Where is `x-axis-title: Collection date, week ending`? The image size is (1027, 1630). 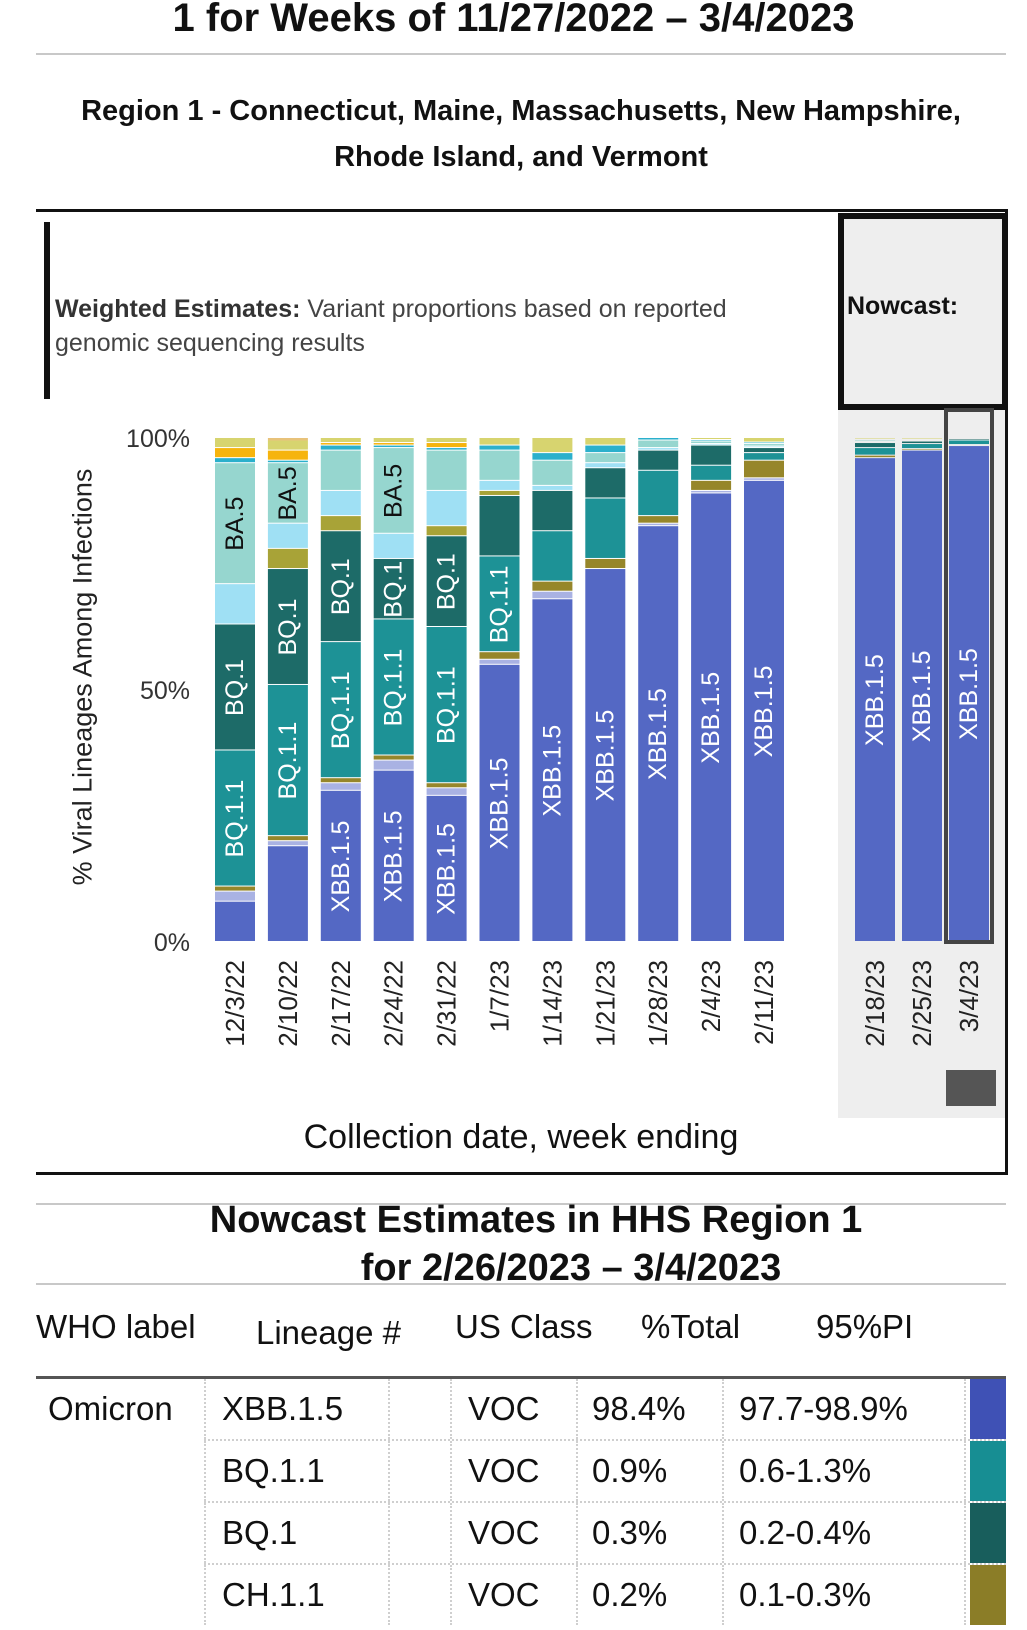 x-axis-title: Collection date, week ending is located at coordinates (521, 1137).